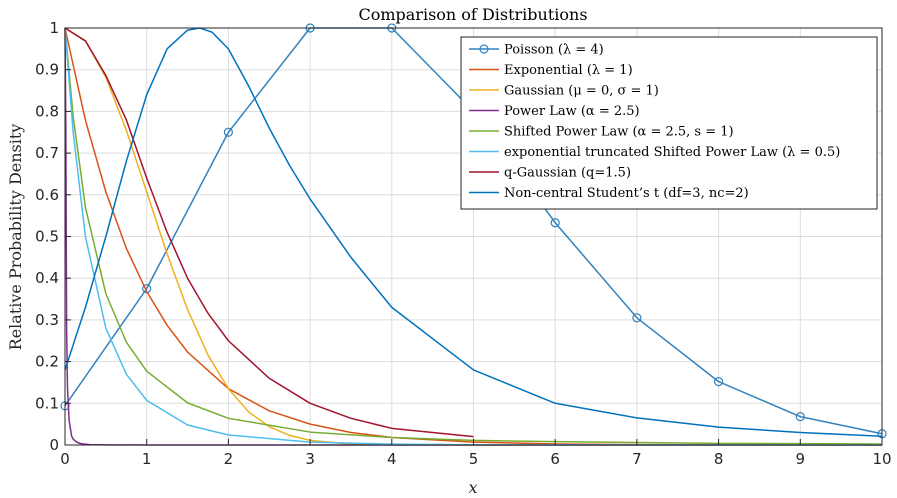 Image resolution: width=897 pixels, height=498 pixels. What do you see at coordinates (474, 459) in the screenshot?
I see `x-tick-label: 5` at bounding box center [474, 459].